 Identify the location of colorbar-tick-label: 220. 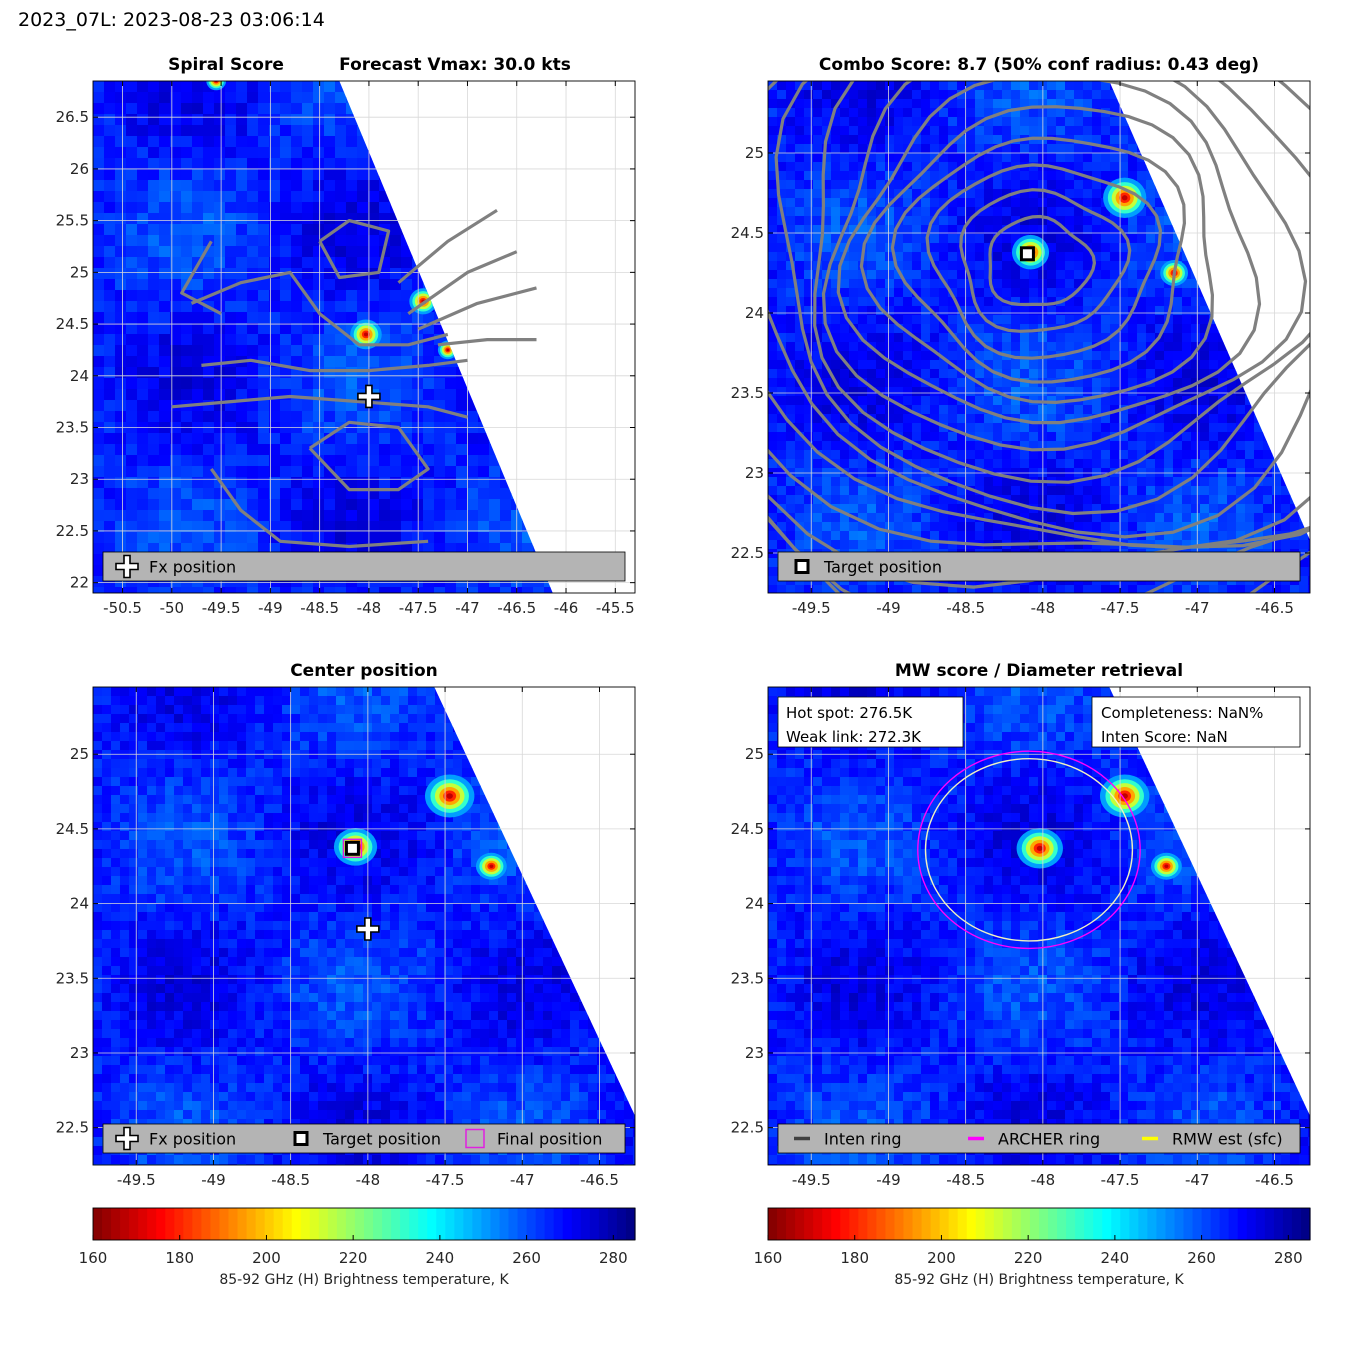
(1028, 1258).